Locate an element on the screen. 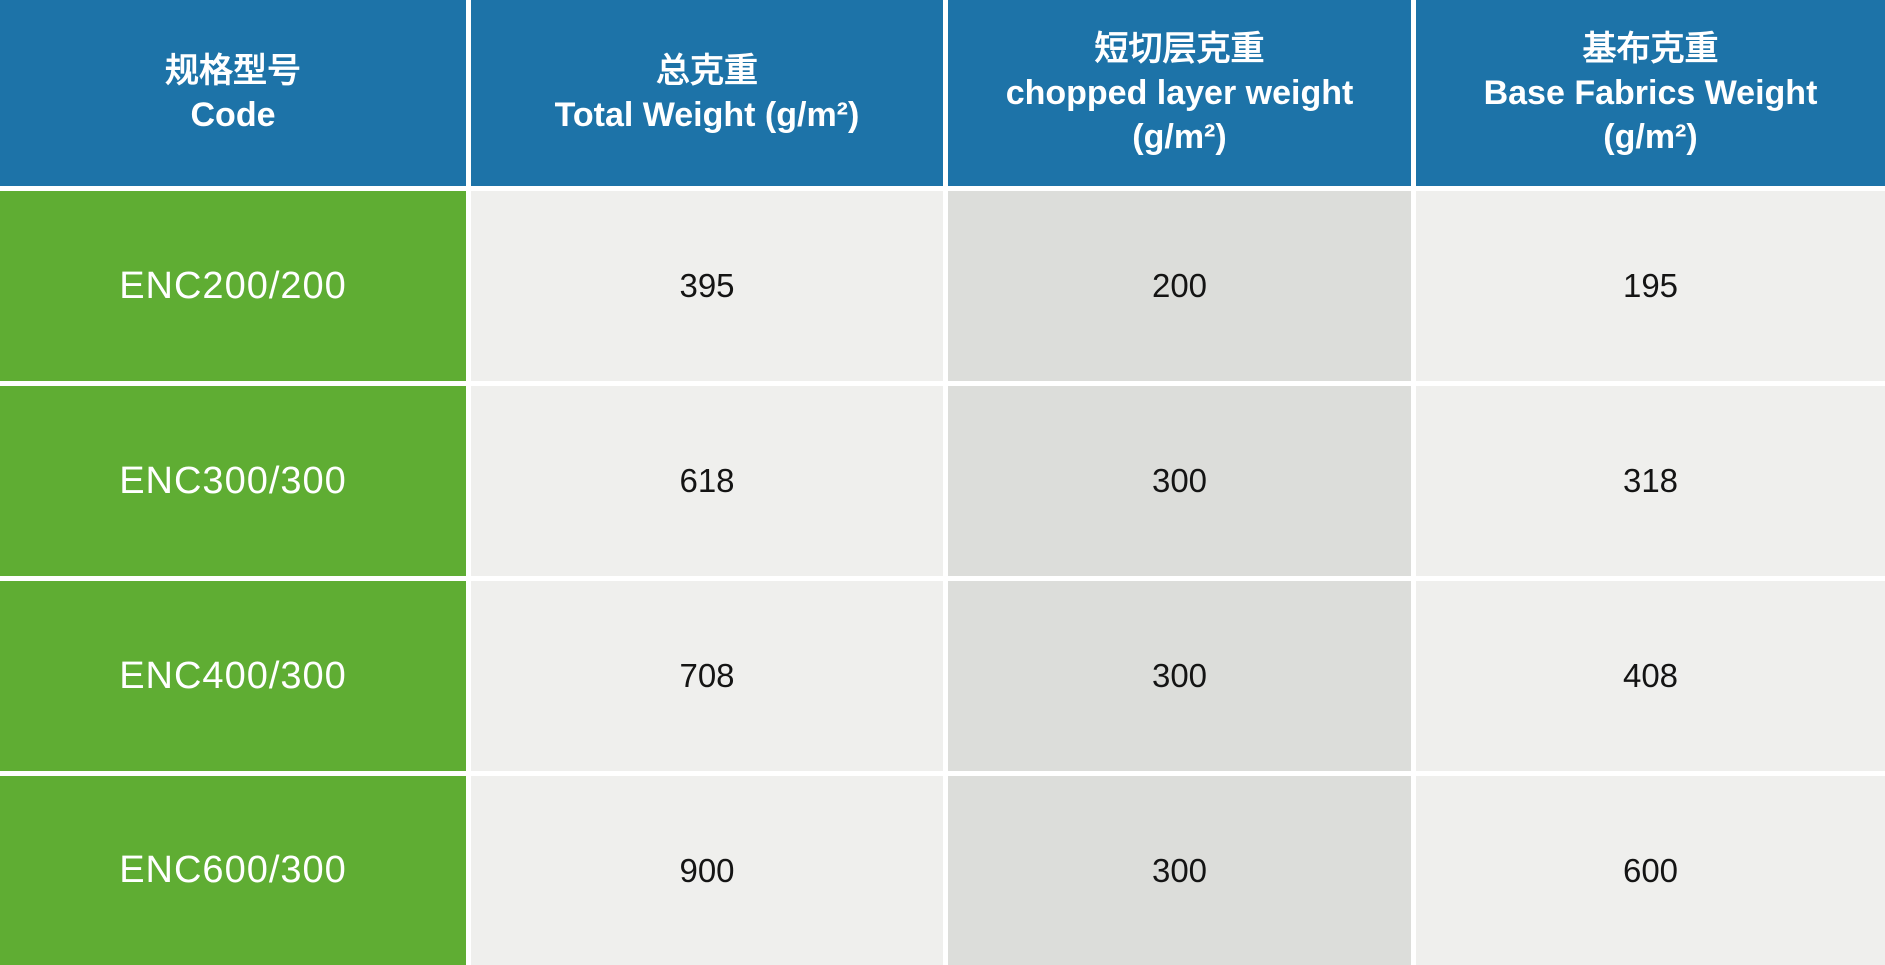 This screenshot has width=1885, height=965. header-cell-total-weight: 总克重 Total Weight (g/m²) is located at coordinates (707, 93).